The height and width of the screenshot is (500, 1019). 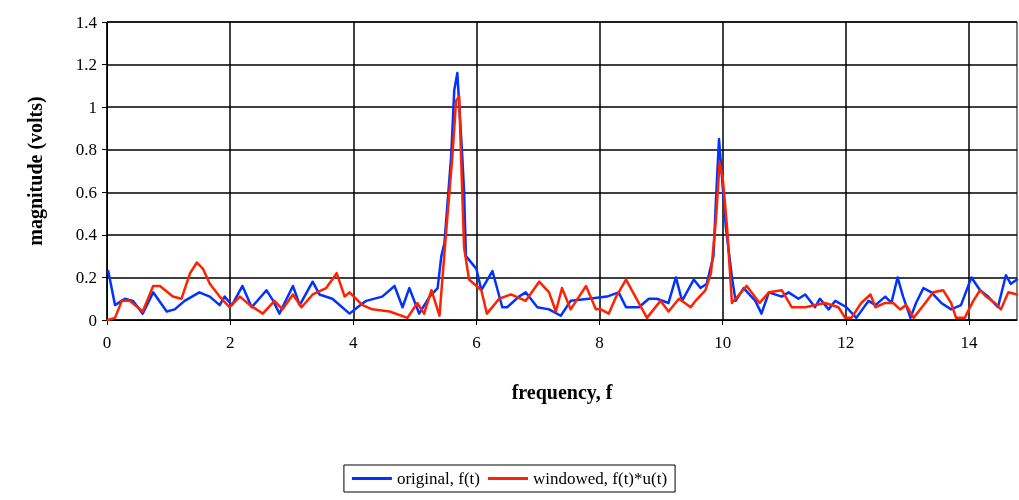 What do you see at coordinates (86, 65) in the screenshot?
I see `y-tick-label: 1.2` at bounding box center [86, 65].